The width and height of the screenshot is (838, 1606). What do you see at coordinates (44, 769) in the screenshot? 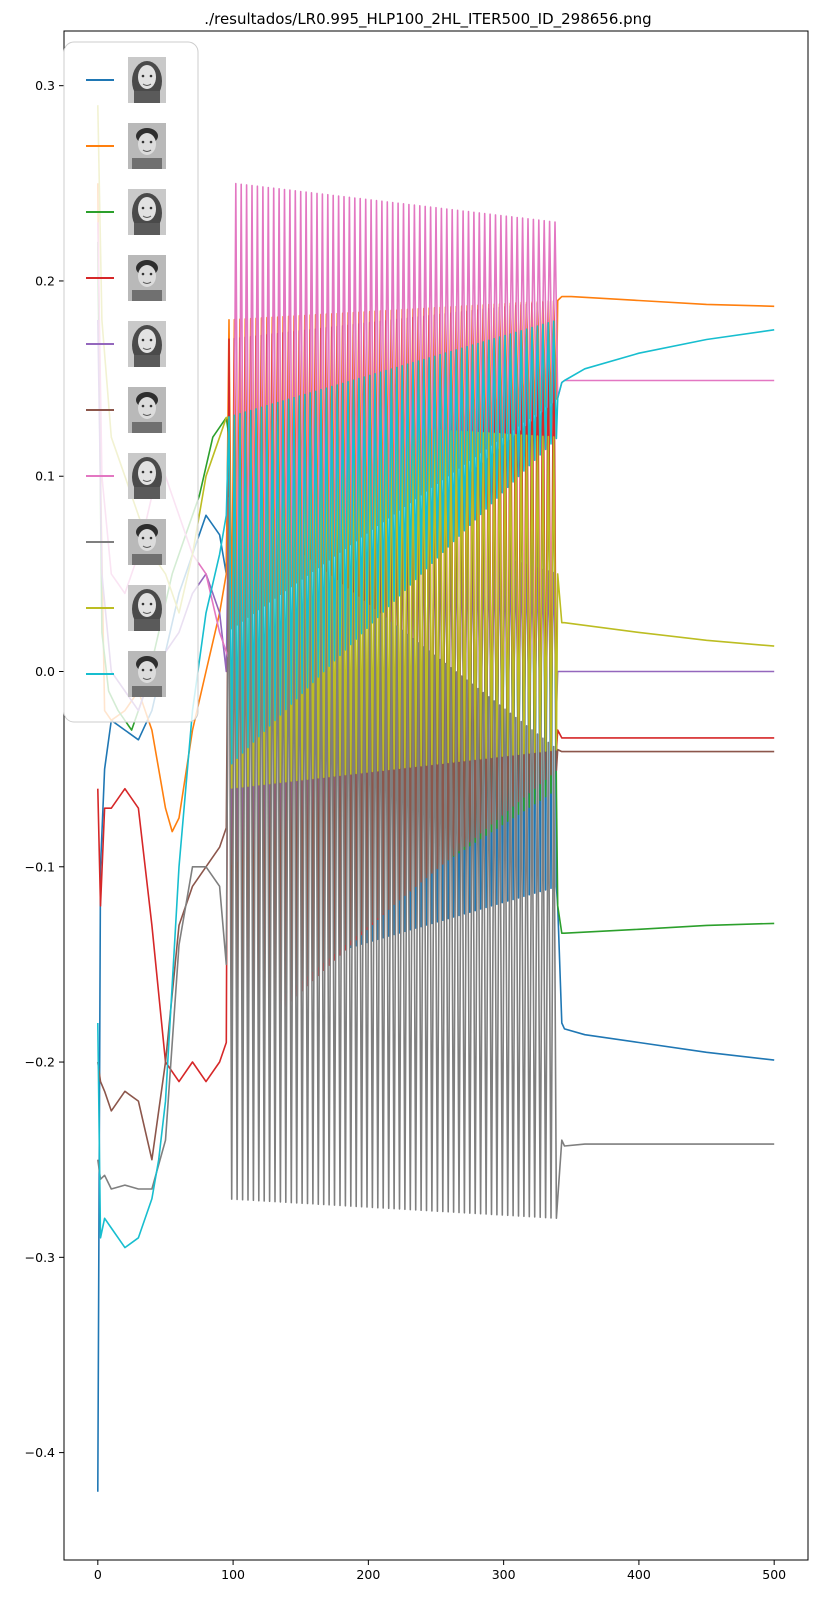
I see `y-axis: 0.3 0.2 0.1 0.0 −0.1 −0.2 −0.3 −0.4` at bounding box center [44, 769].